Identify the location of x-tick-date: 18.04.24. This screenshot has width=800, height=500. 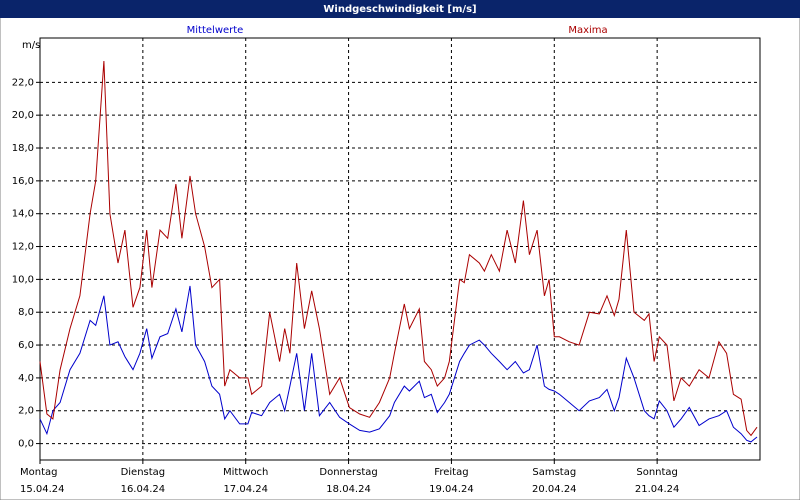
(348, 489).